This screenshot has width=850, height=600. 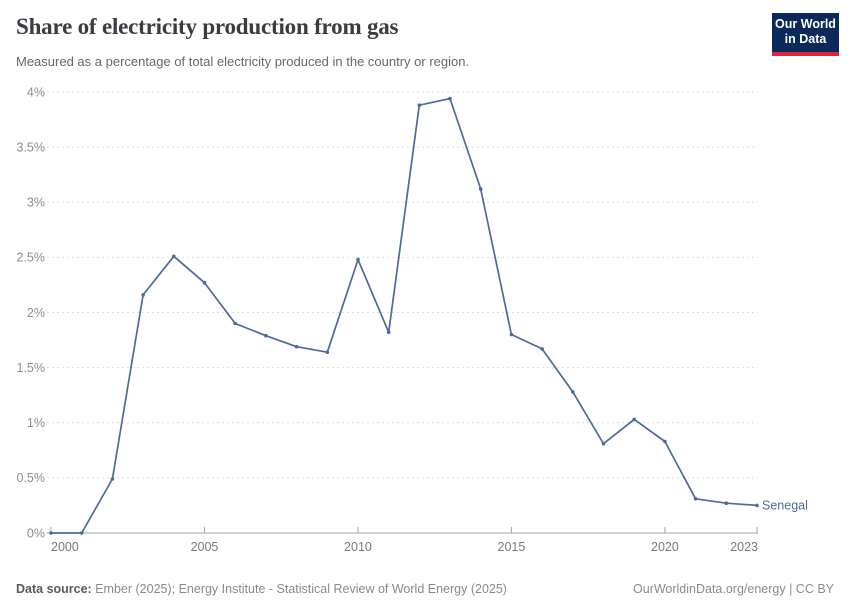 What do you see at coordinates (744, 547) in the screenshot?
I see `x-axis-tick-label: 2023` at bounding box center [744, 547].